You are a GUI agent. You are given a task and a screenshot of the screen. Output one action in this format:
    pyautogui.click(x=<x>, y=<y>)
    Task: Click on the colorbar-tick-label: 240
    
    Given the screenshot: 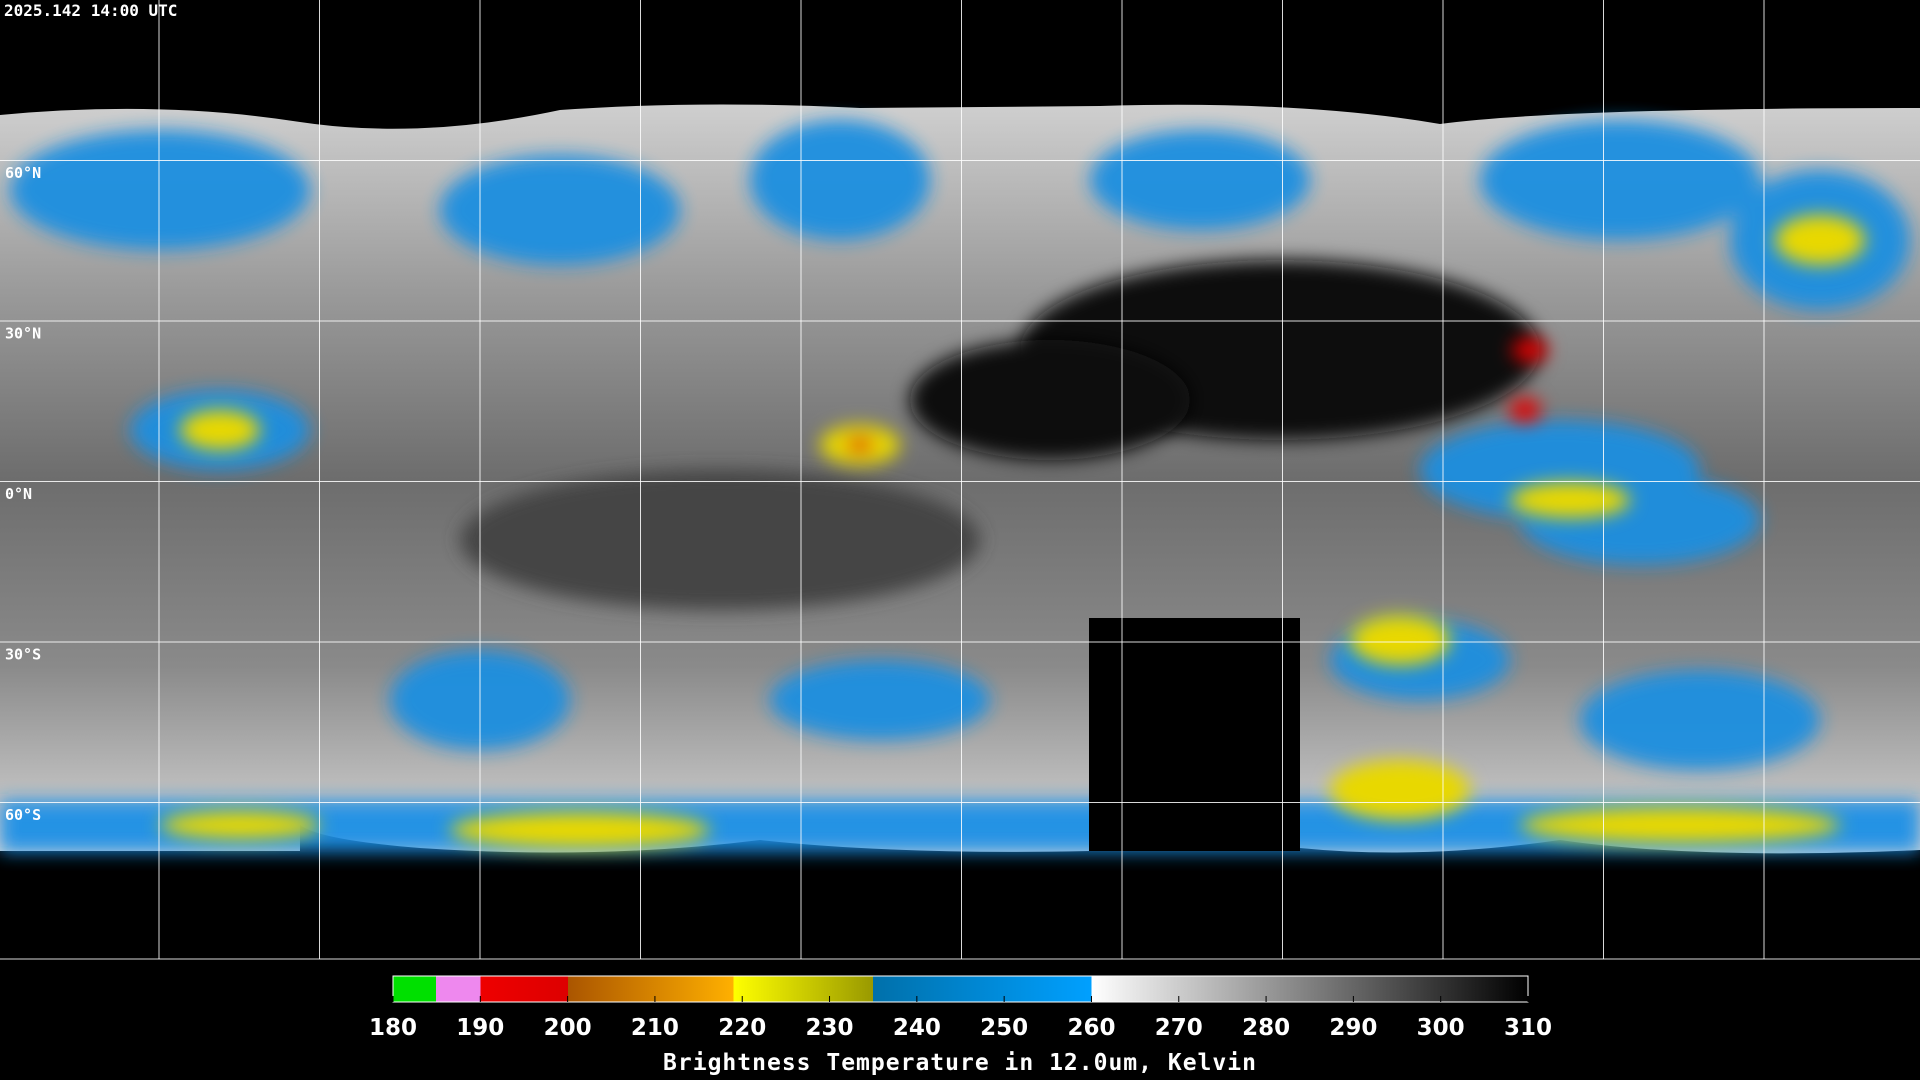 What is the action you would take?
    pyautogui.click(x=917, y=1028)
    